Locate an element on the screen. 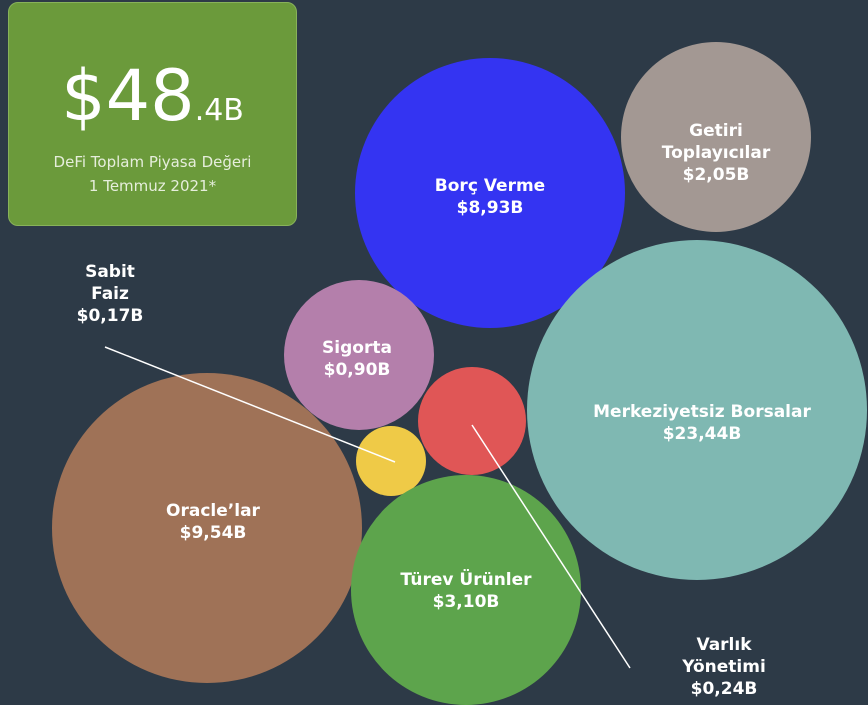  total: $48.4B is located at coordinates (152, 96).